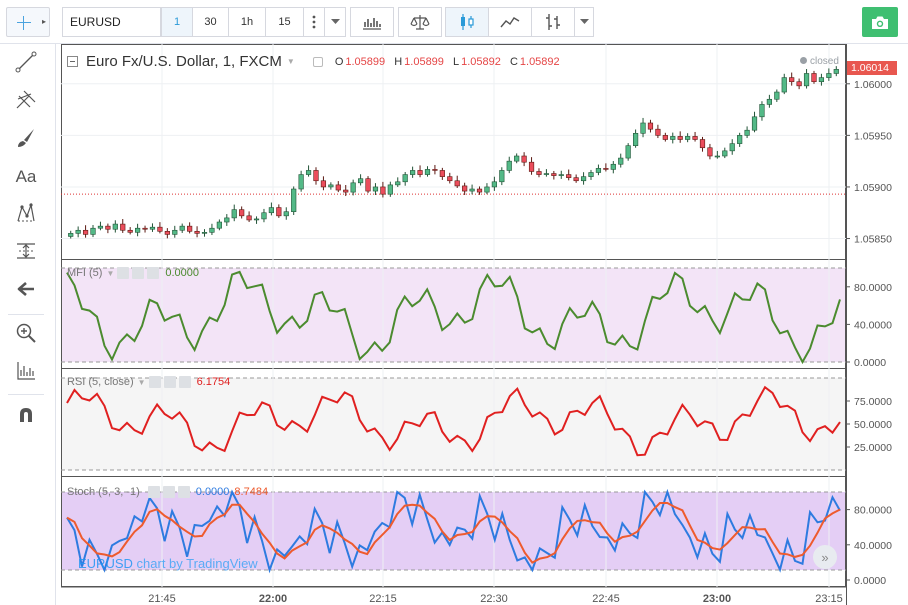 The width and height of the screenshot is (908, 605). What do you see at coordinates (26, 394) in the screenshot?
I see `toolbar-divider` at bounding box center [26, 394].